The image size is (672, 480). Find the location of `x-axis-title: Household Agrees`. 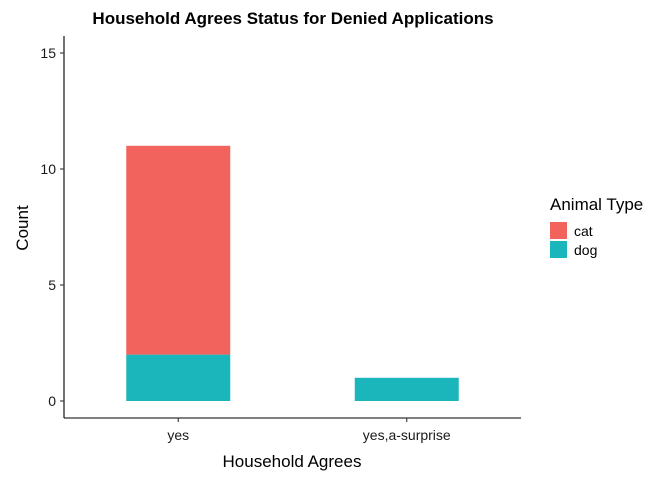

x-axis-title: Household Agrees is located at coordinates (292, 461).